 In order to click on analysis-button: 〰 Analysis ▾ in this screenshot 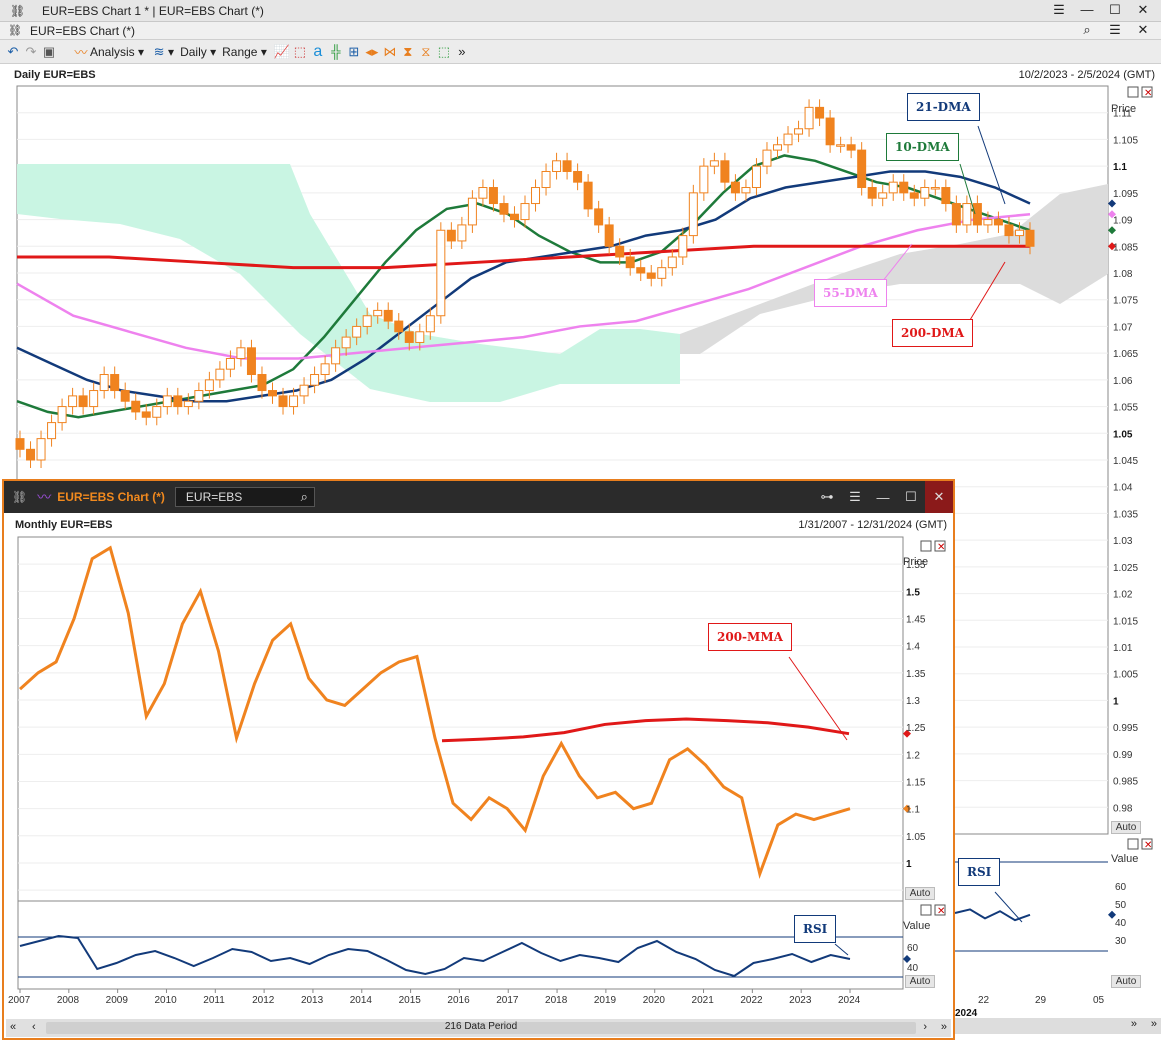, I will do `click(108, 52)`.